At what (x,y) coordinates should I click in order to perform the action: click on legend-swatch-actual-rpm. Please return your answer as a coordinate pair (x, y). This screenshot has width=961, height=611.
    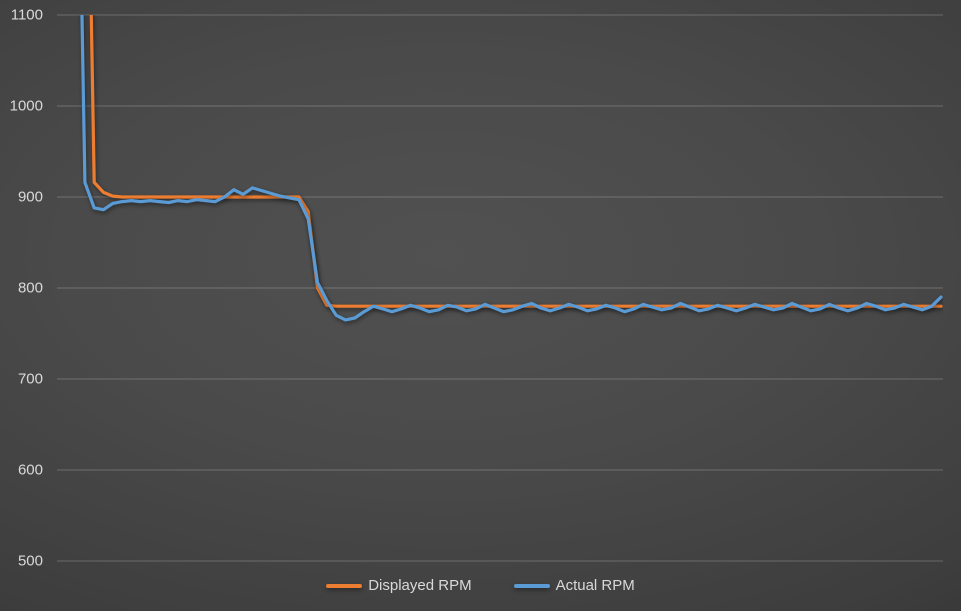
    Looking at the image, I should click on (531, 585).